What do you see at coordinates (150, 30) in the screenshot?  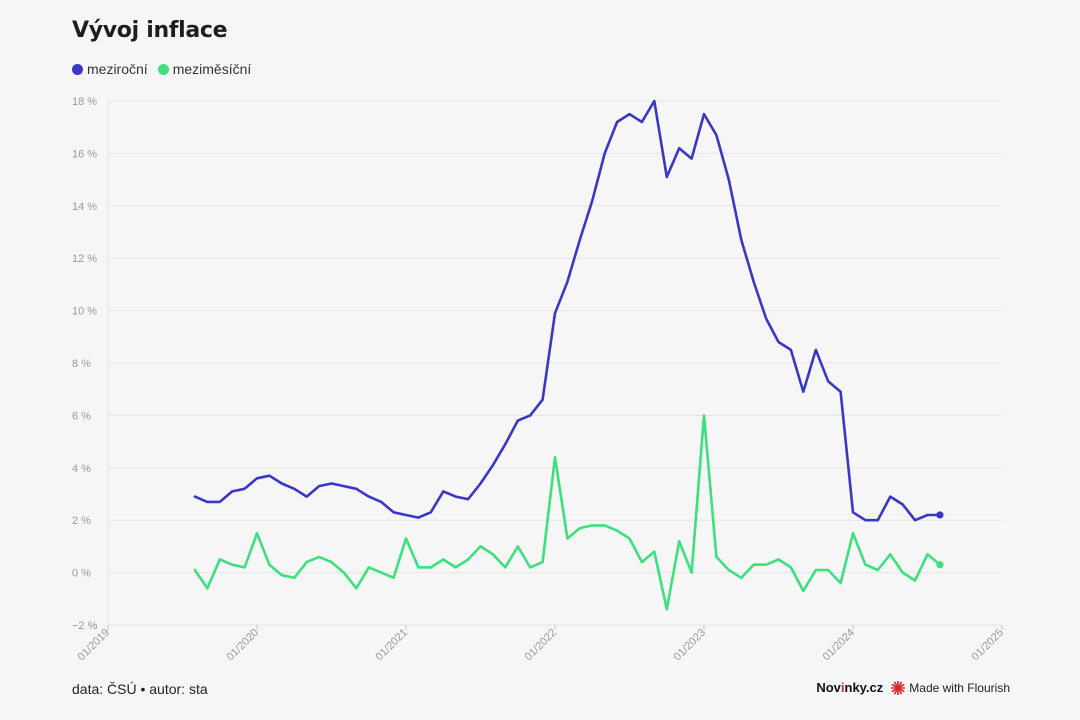 I see `chart-title: Vývoj inflace` at bounding box center [150, 30].